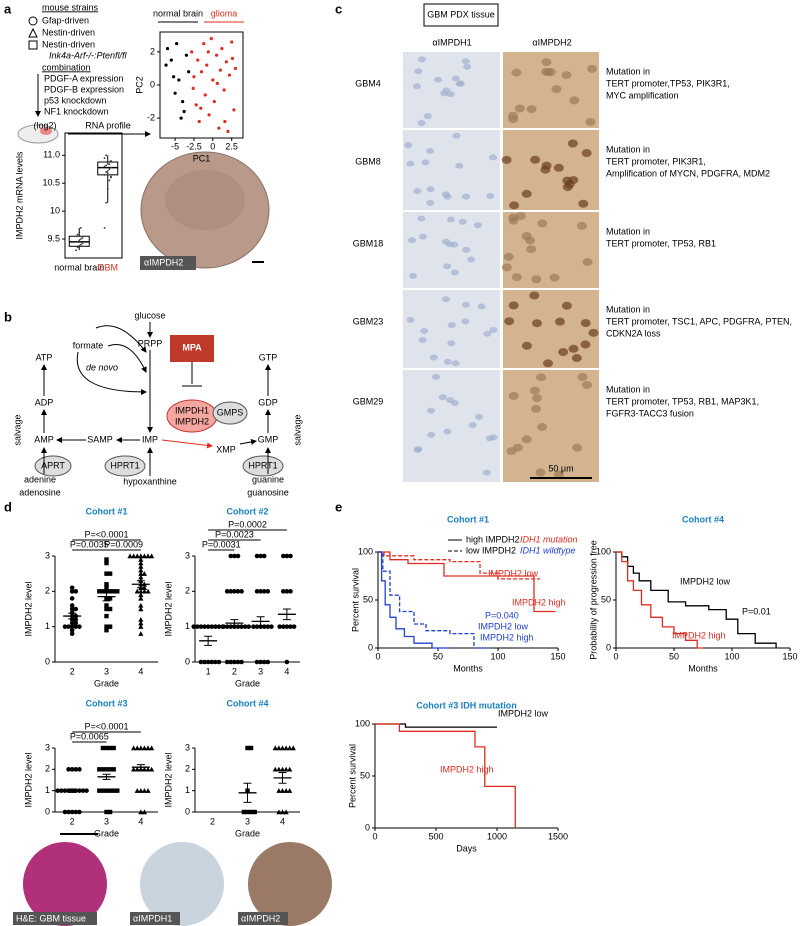  Describe the element at coordinates (513, 573) in the screenshot. I see `annotation: IMPDH2 low` at that location.